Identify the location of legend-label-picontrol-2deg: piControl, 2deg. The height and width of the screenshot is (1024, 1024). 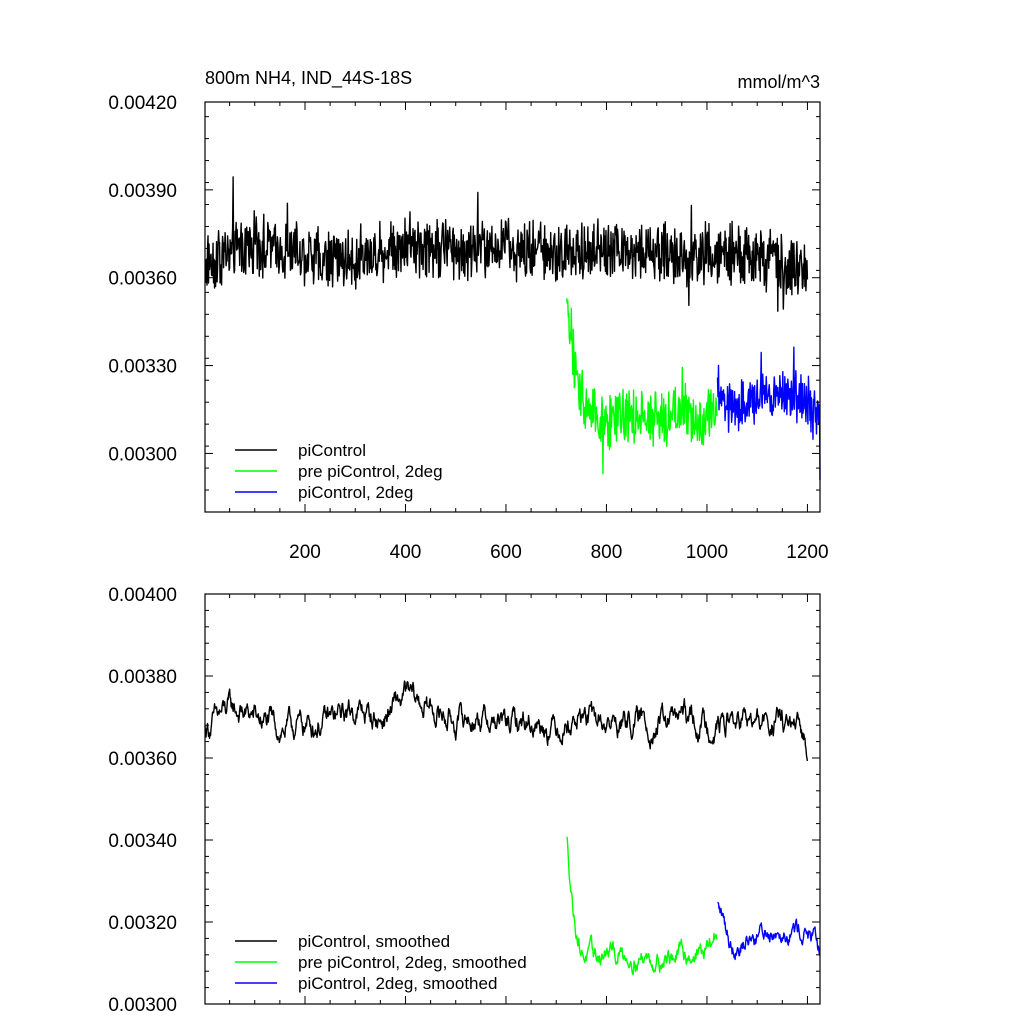
(355, 492).